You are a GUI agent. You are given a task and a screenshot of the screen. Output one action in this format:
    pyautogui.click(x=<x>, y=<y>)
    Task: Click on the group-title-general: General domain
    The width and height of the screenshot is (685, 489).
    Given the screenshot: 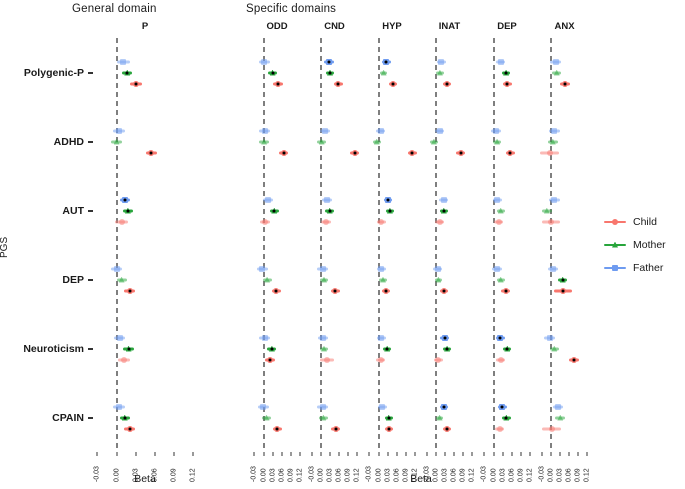 What is the action you would take?
    pyautogui.click(x=114, y=9)
    